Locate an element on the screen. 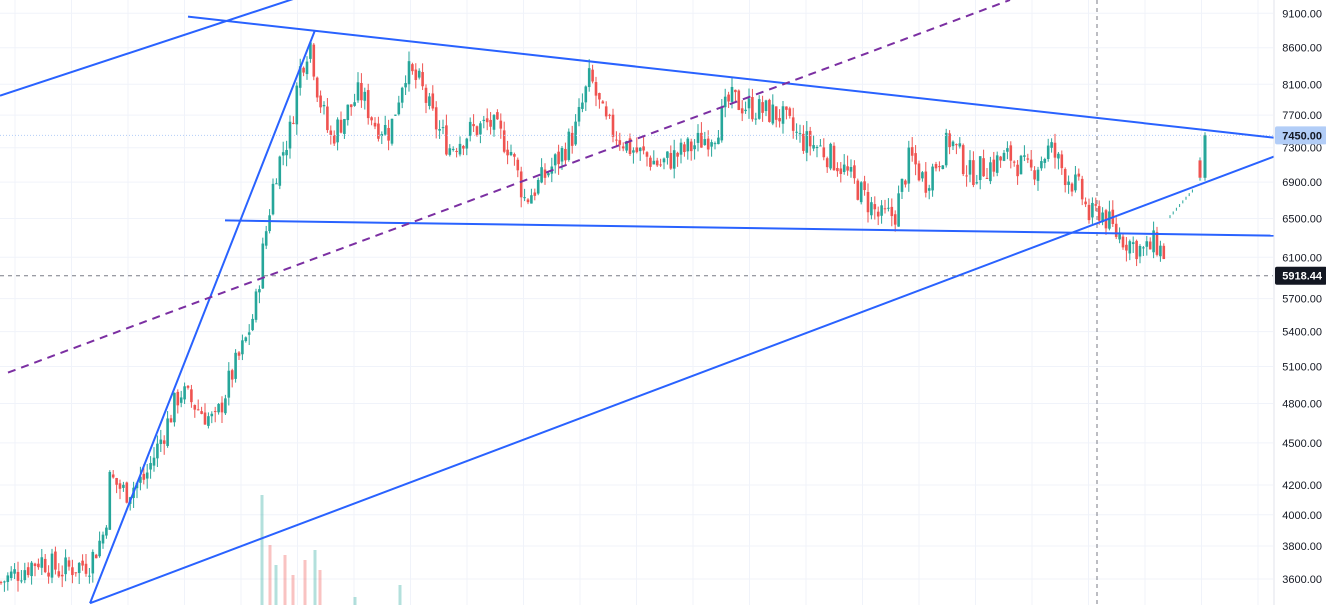 This screenshot has height=605, width=1326. price-tick-label: 4500.00 is located at coordinates (1302, 444).